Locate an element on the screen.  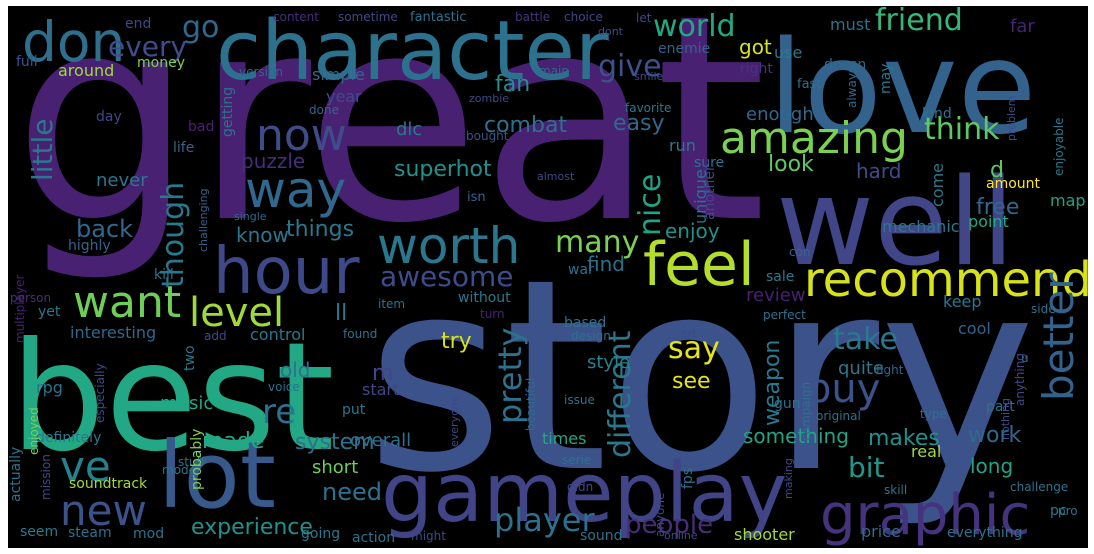
word-look: look is located at coordinates (791, 164).